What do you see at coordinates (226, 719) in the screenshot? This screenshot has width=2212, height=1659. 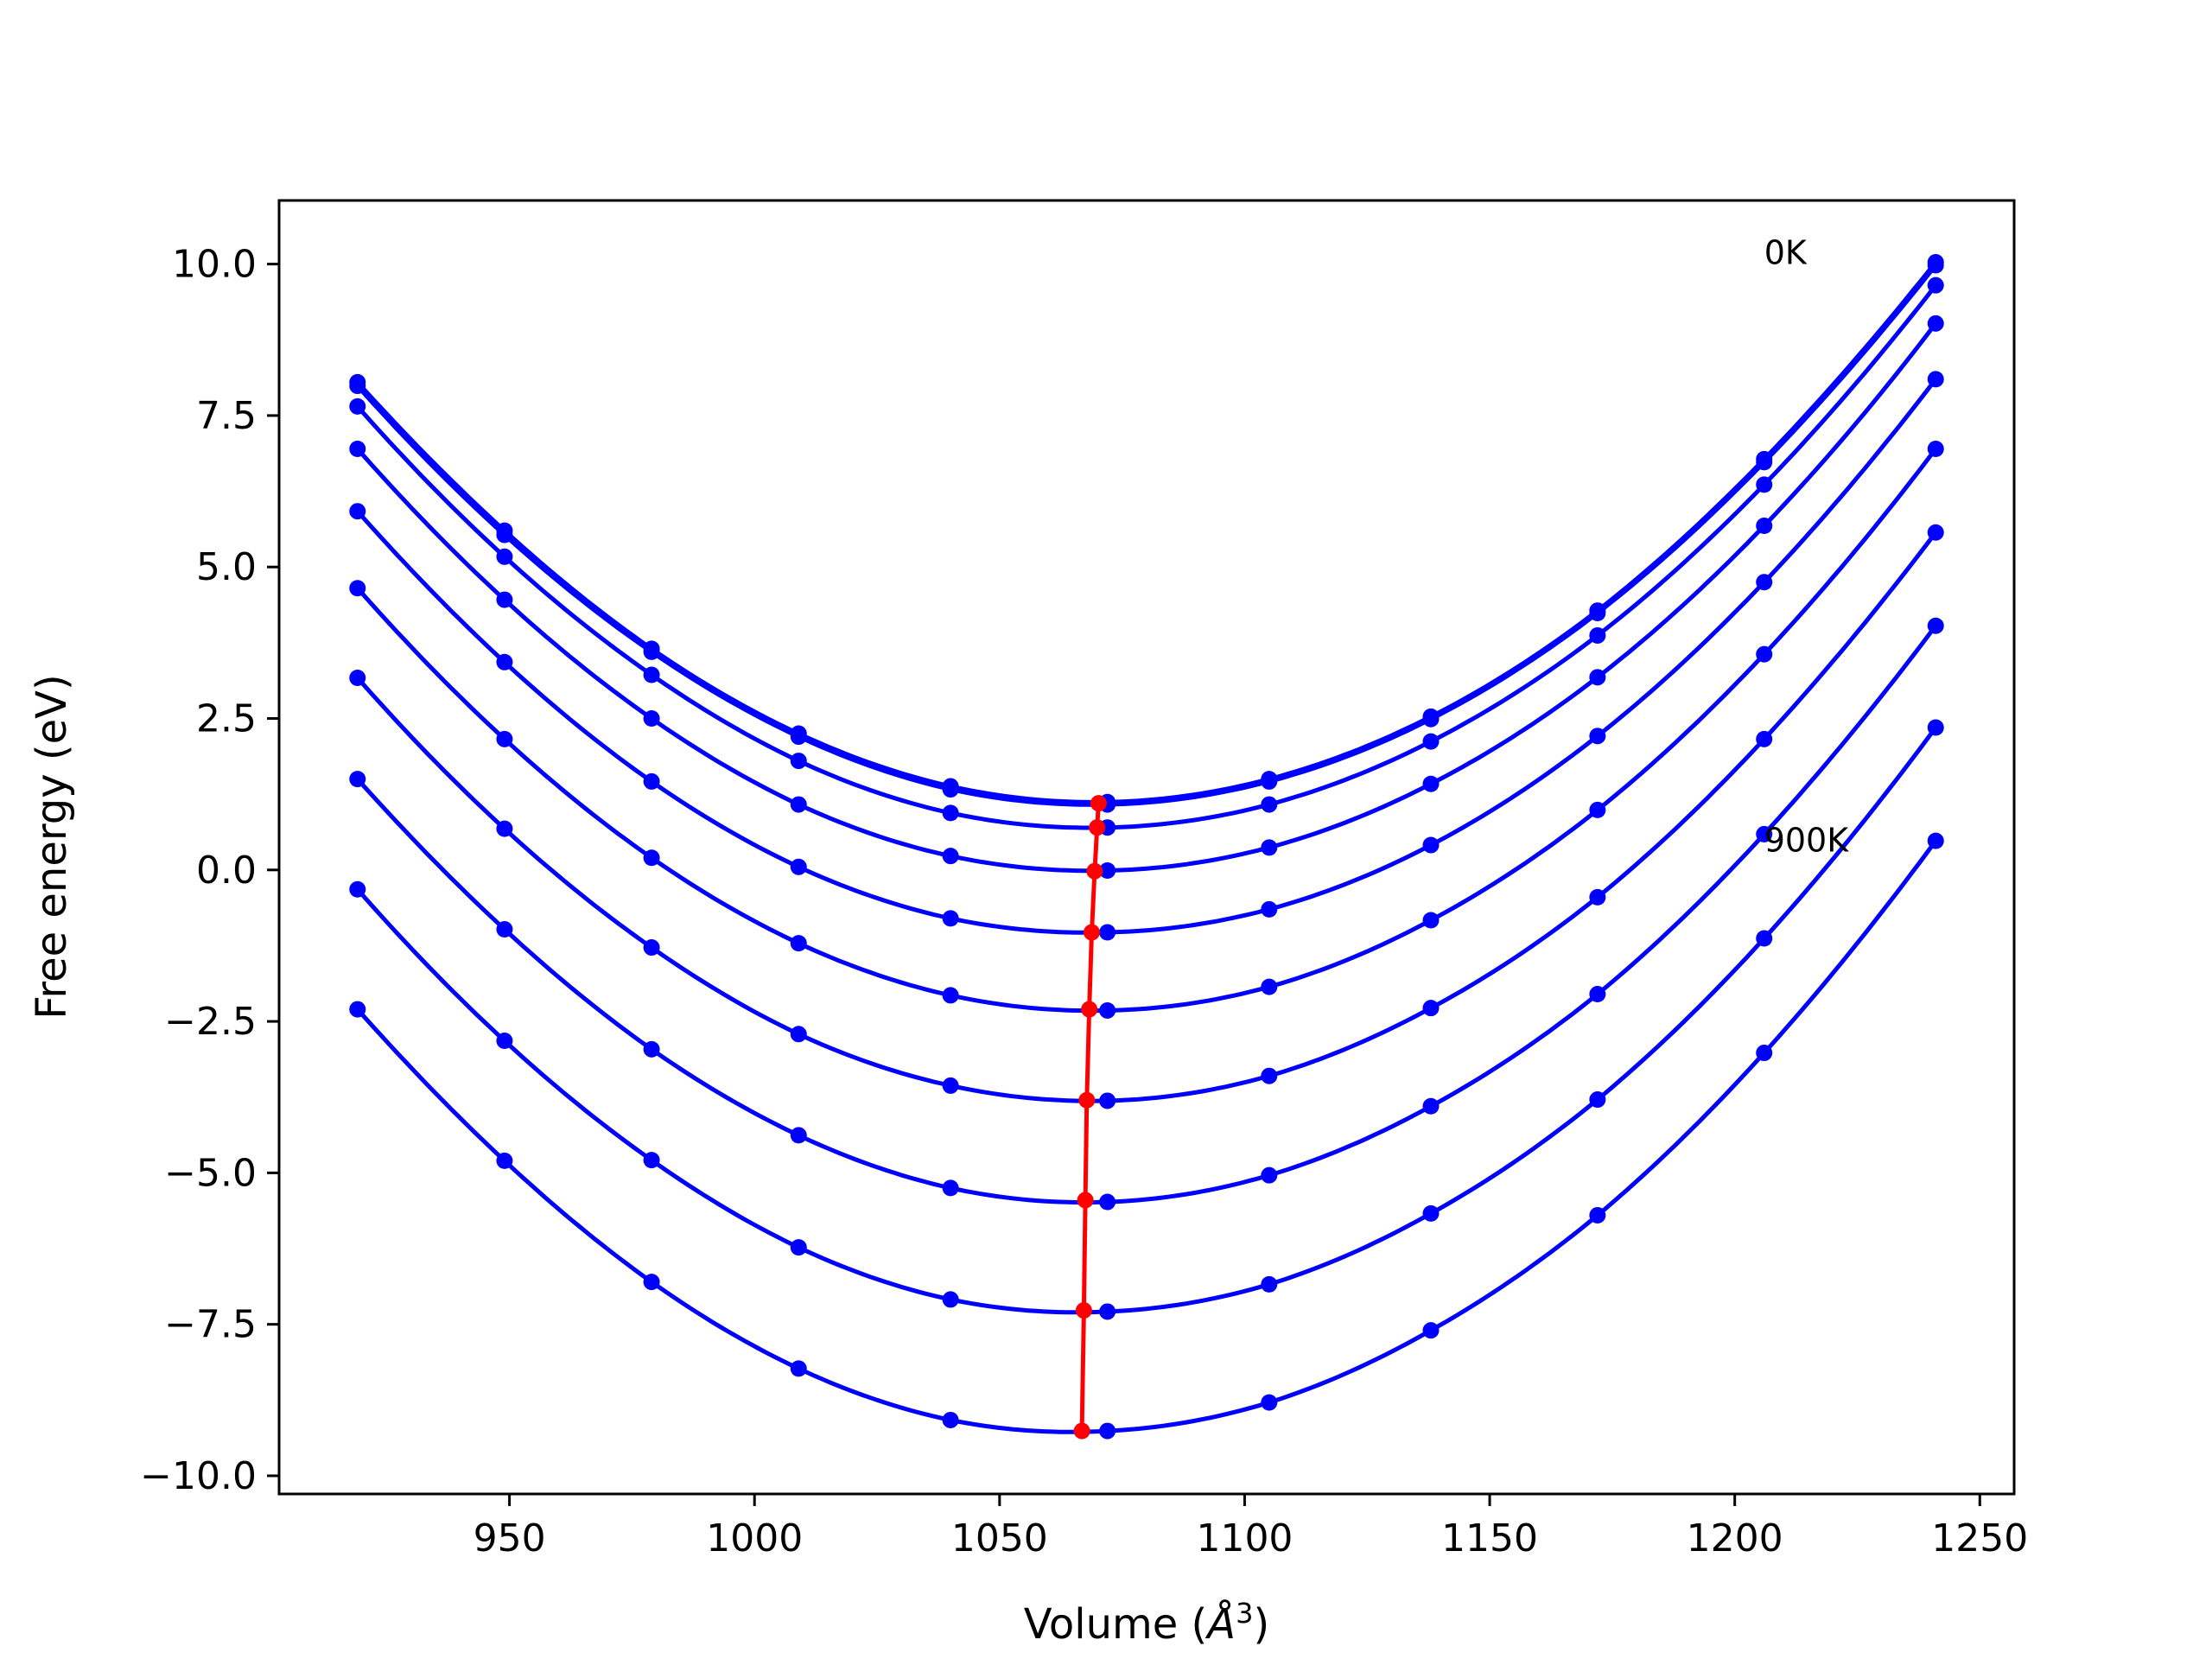 I see `y-tick-label: 2.5` at bounding box center [226, 719].